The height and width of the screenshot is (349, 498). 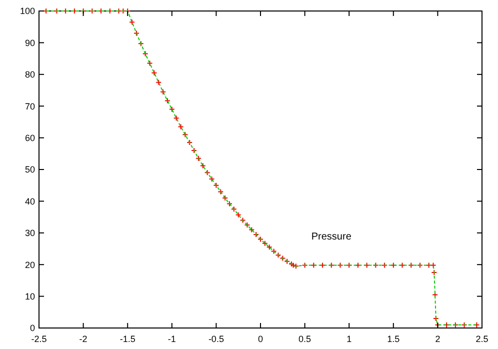 I want to click on y-tick-label: 10, so click(x=29, y=296).